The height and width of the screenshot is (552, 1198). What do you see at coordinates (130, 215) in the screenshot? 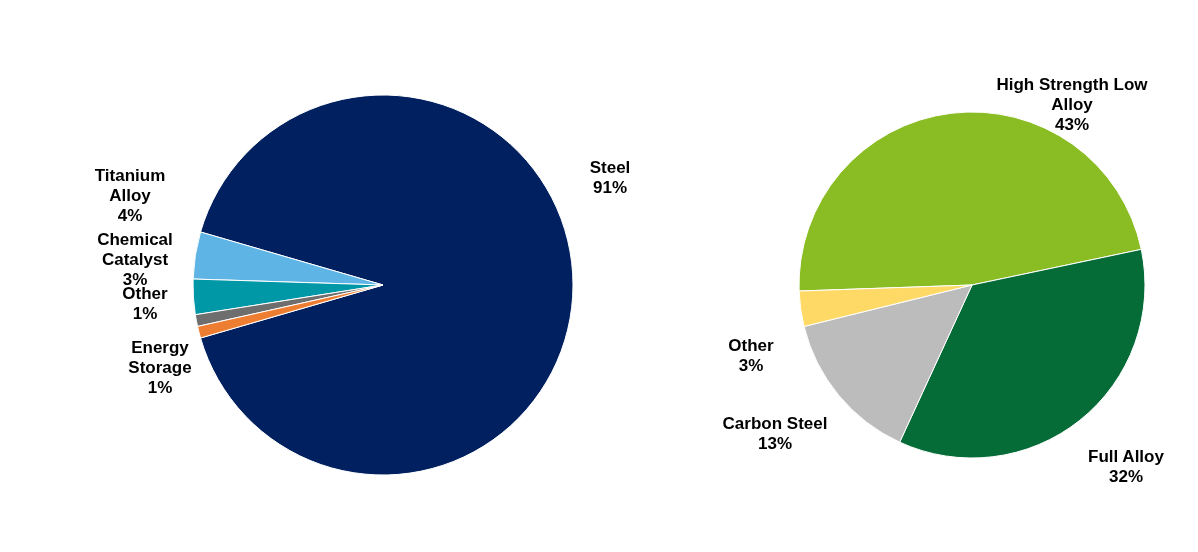
I see `data-label: 4%` at bounding box center [130, 215].